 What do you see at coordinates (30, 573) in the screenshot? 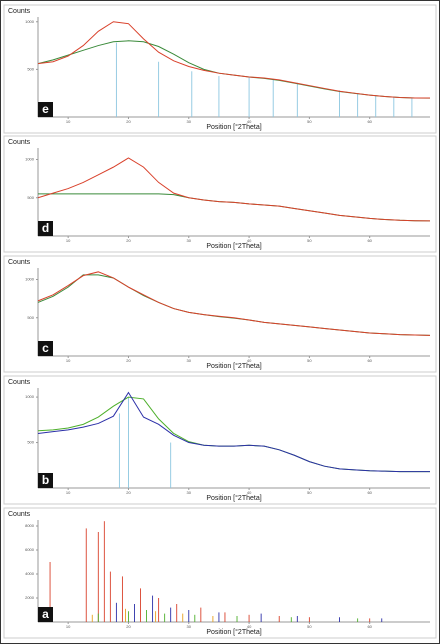
I see `y-tick-label: 4000` at bounding box center [30, 573].